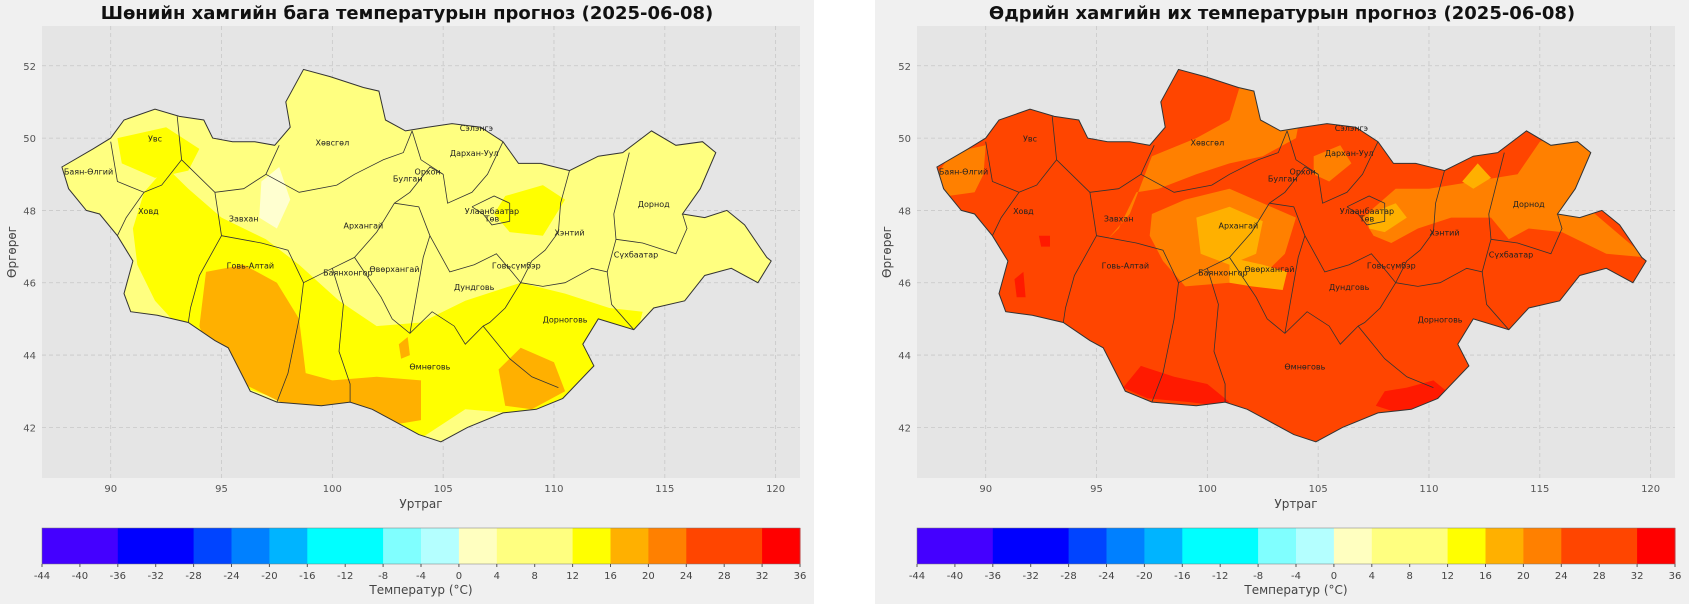 This screenshot has width=1691, height=604. What do you see at coordinates (345, 576) in the screenshot?
I see `colorbar-tick-label: -12` at bounding box center [345, 576].